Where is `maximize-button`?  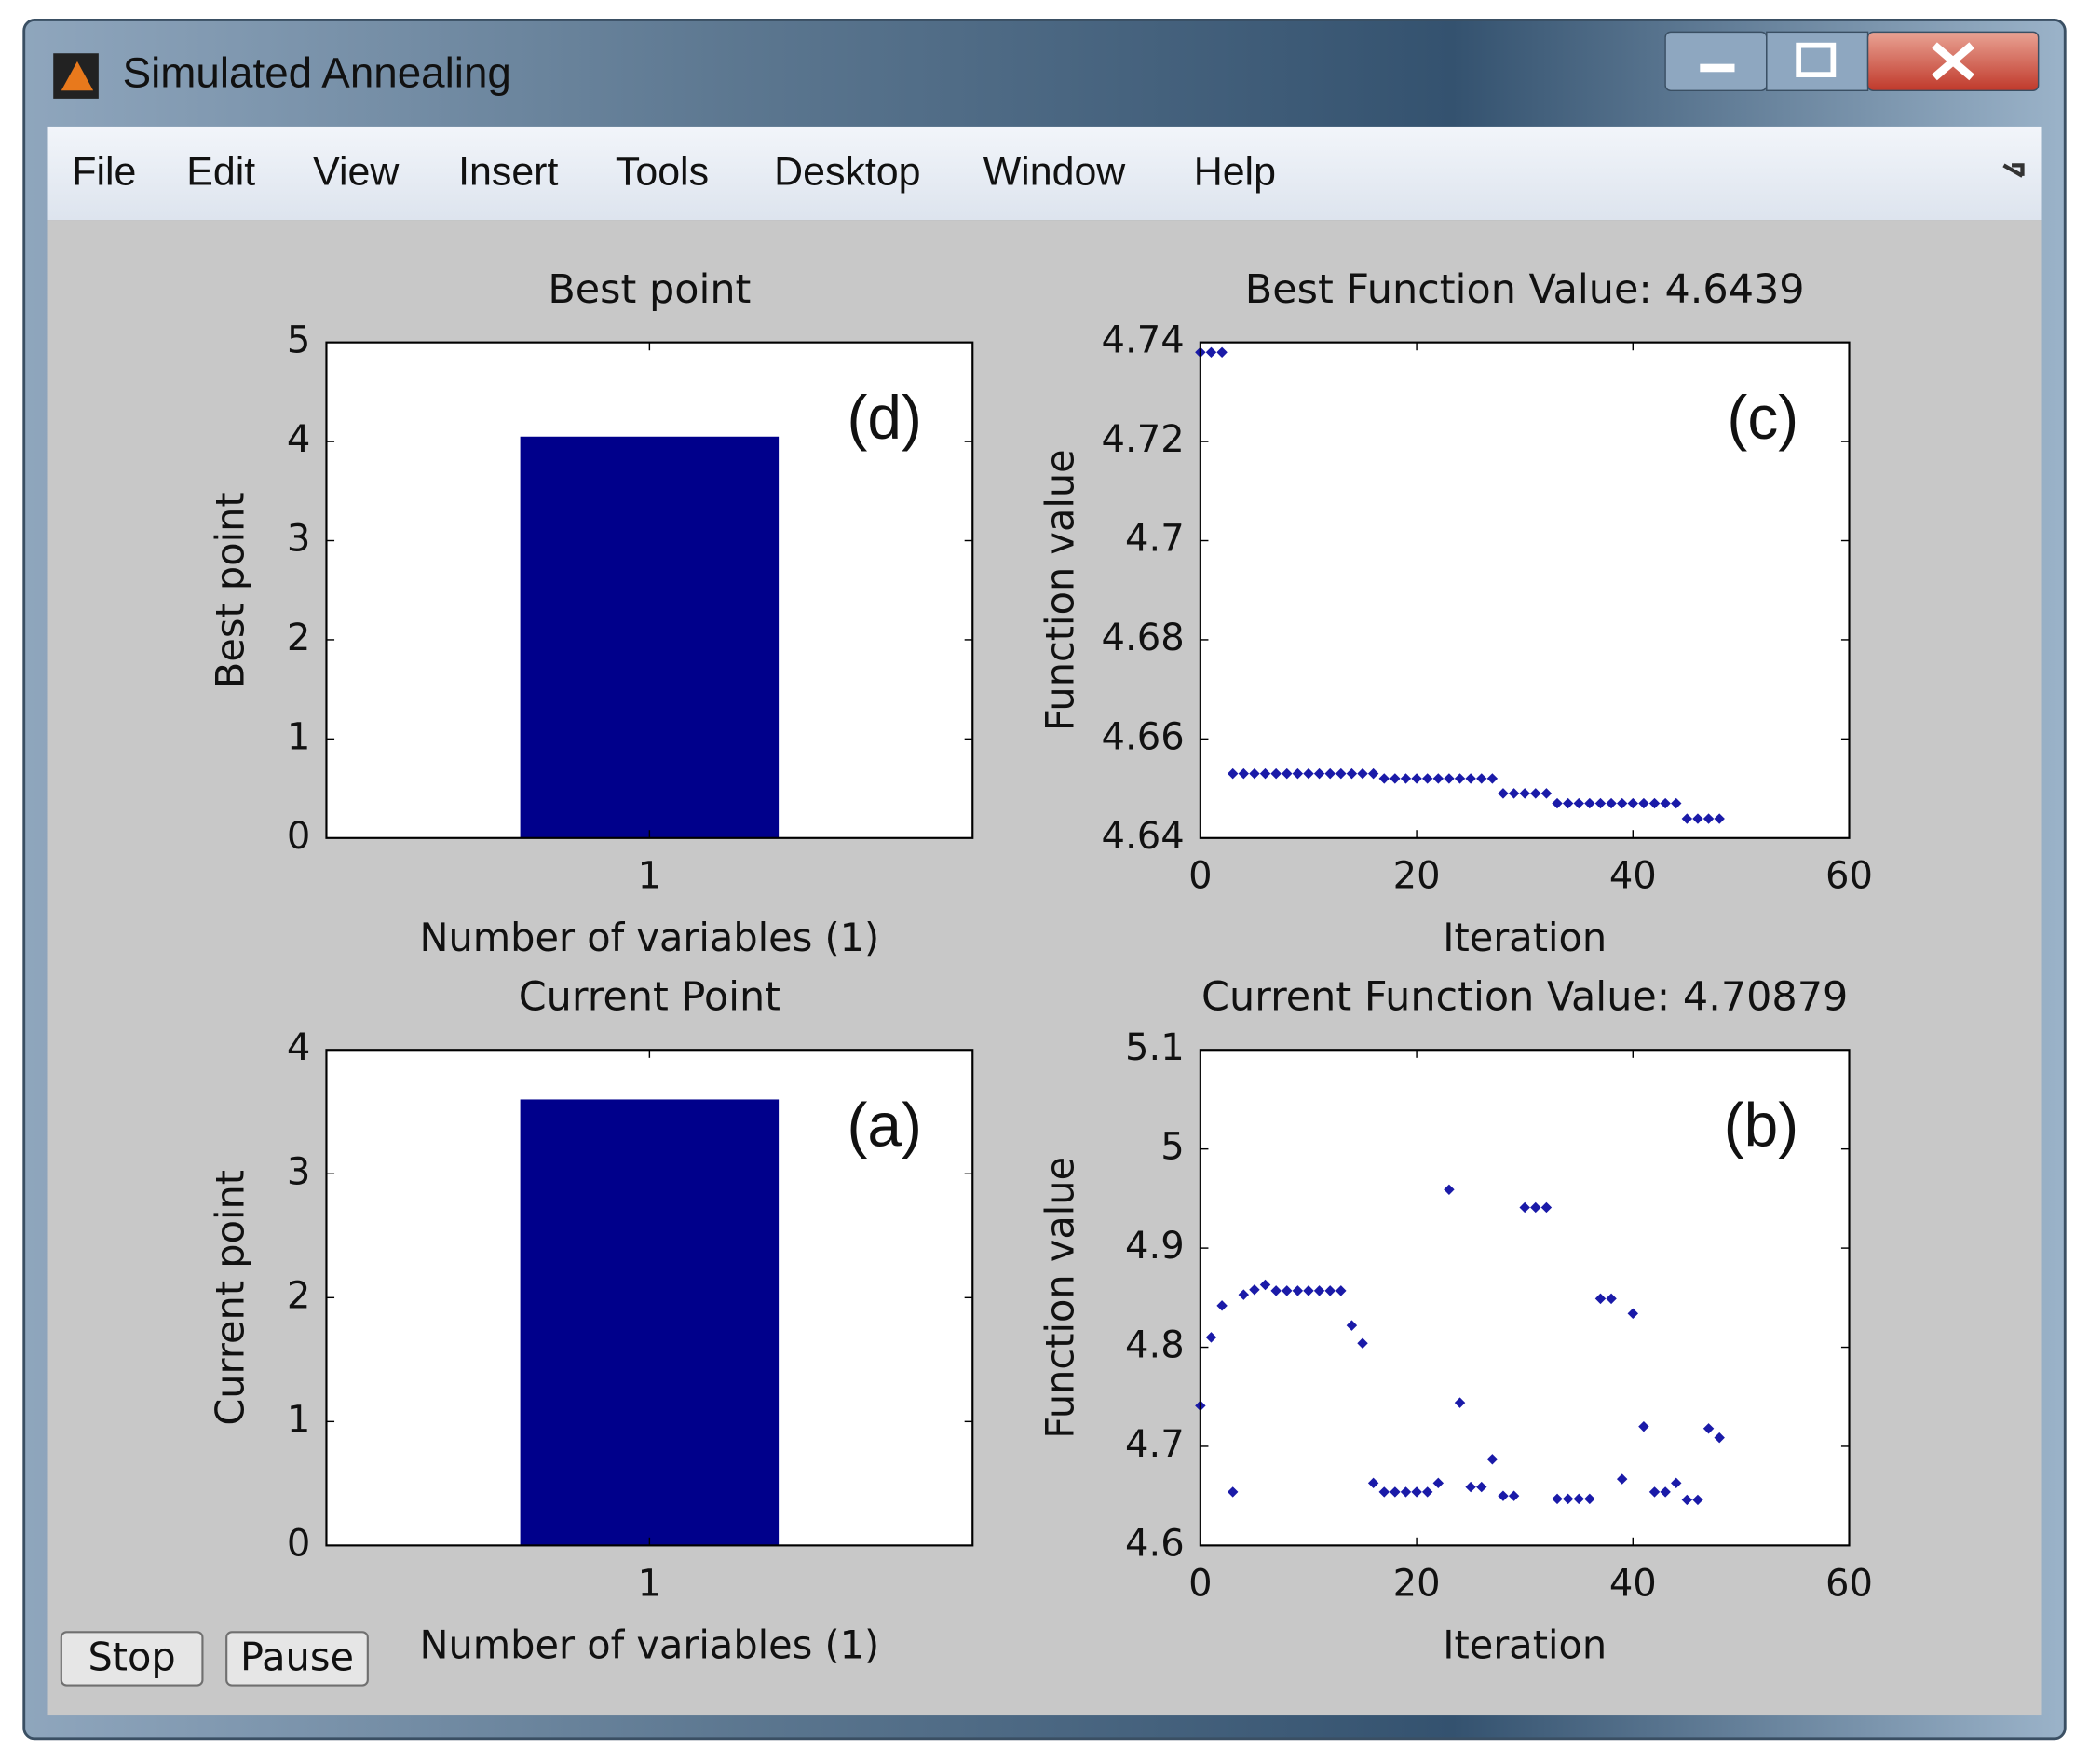 maximize-button is located at coordinates (1818, 61).